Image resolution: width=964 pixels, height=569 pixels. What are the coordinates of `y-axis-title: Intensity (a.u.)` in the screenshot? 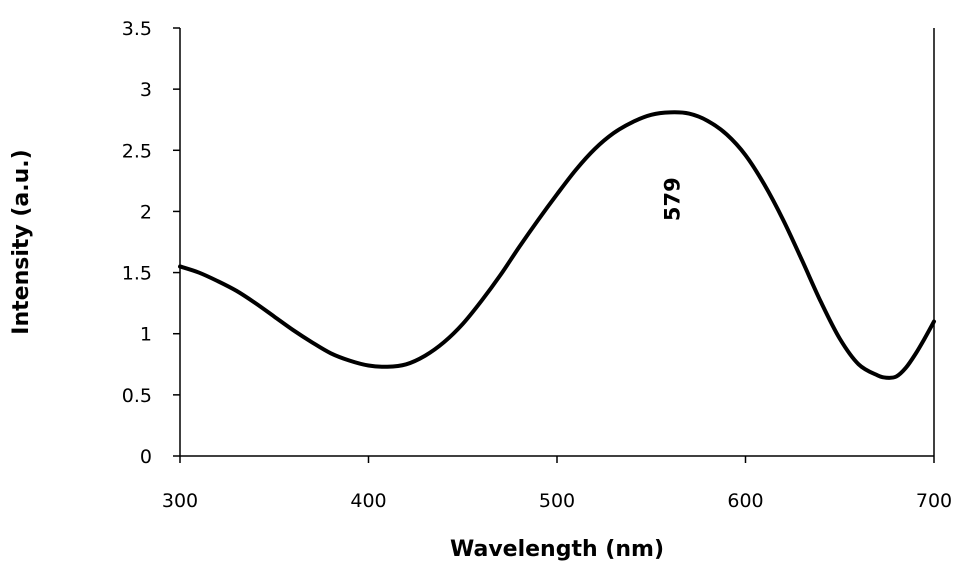 It's located at (21, 241).